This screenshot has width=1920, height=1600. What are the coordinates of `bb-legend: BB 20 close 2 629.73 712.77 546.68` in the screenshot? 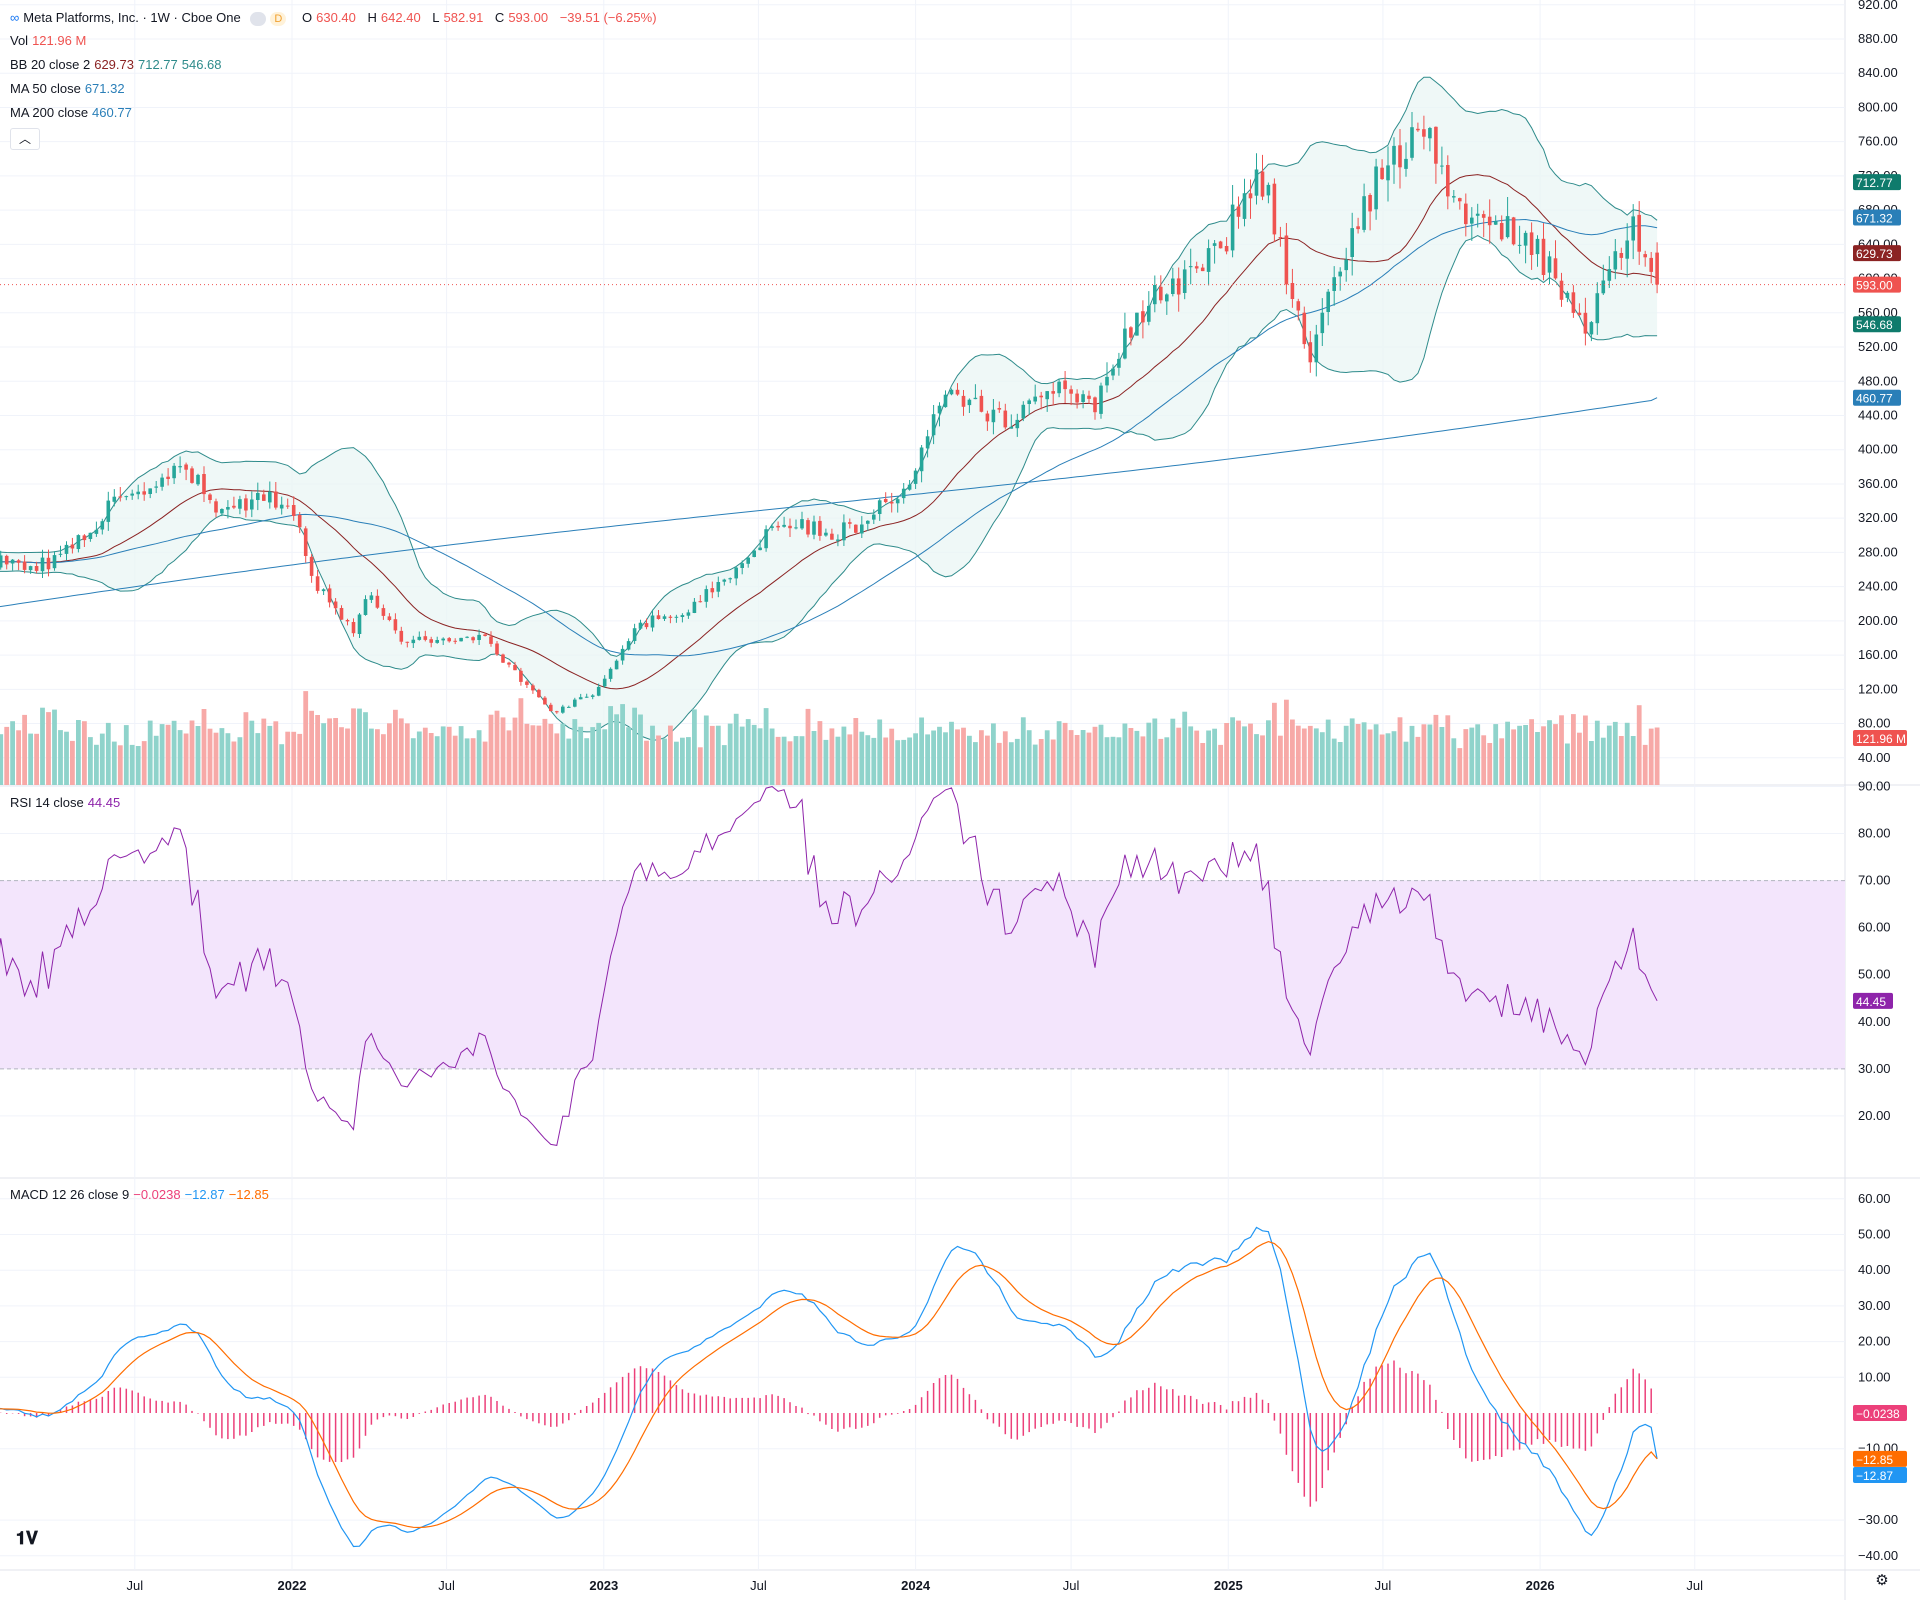 It's located at (116, 64).